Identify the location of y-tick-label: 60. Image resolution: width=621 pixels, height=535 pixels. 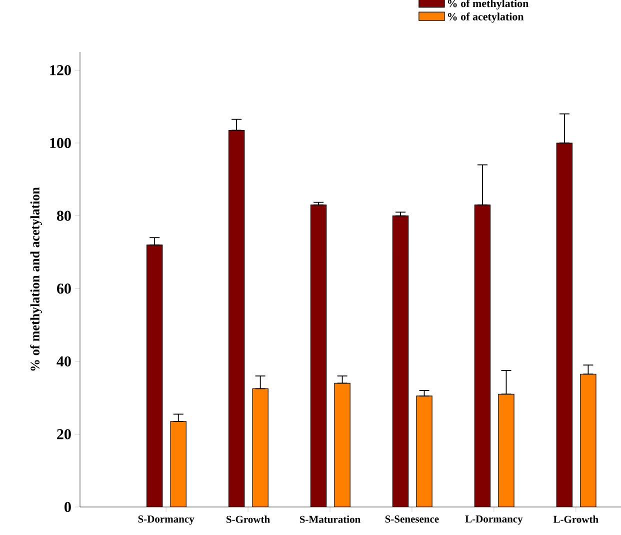
(63, 289).